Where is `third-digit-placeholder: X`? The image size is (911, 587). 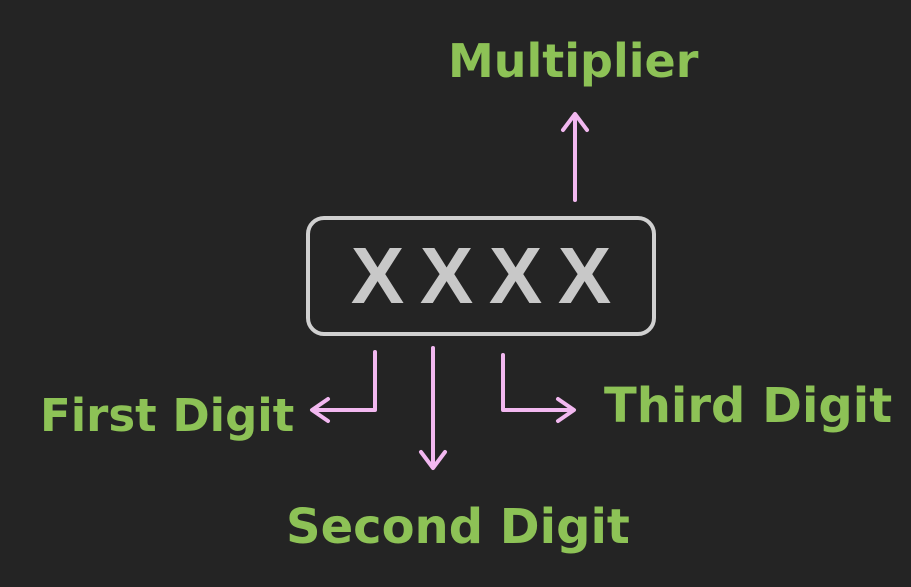
third-digit-placeholder: X is located at coordinates (515, 275).